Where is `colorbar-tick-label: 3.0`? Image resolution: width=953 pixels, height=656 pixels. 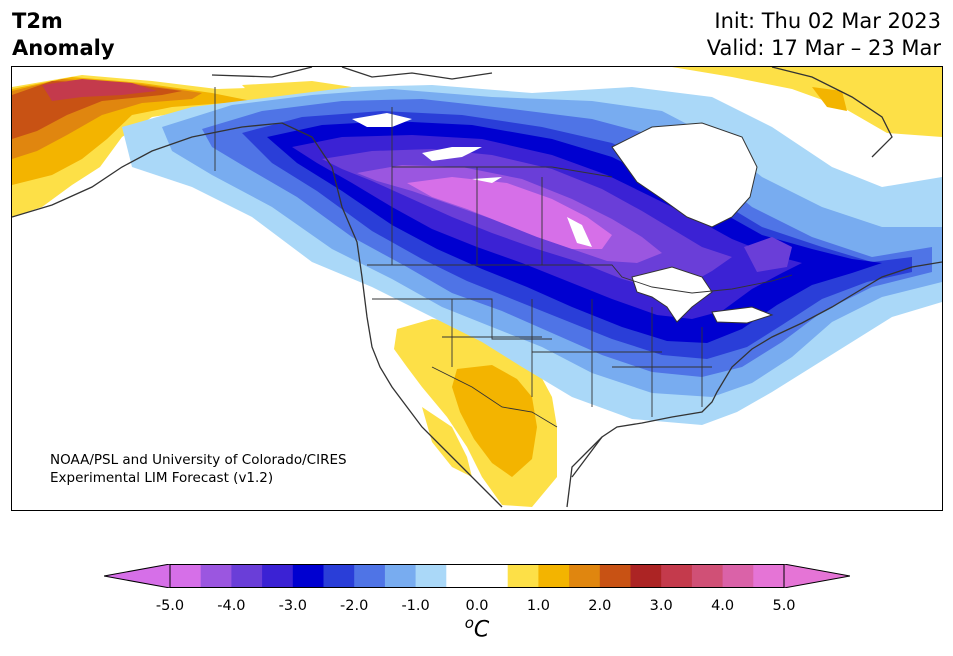
colorbar-tick-label: 3.0 is located at coordinates (661, 606).